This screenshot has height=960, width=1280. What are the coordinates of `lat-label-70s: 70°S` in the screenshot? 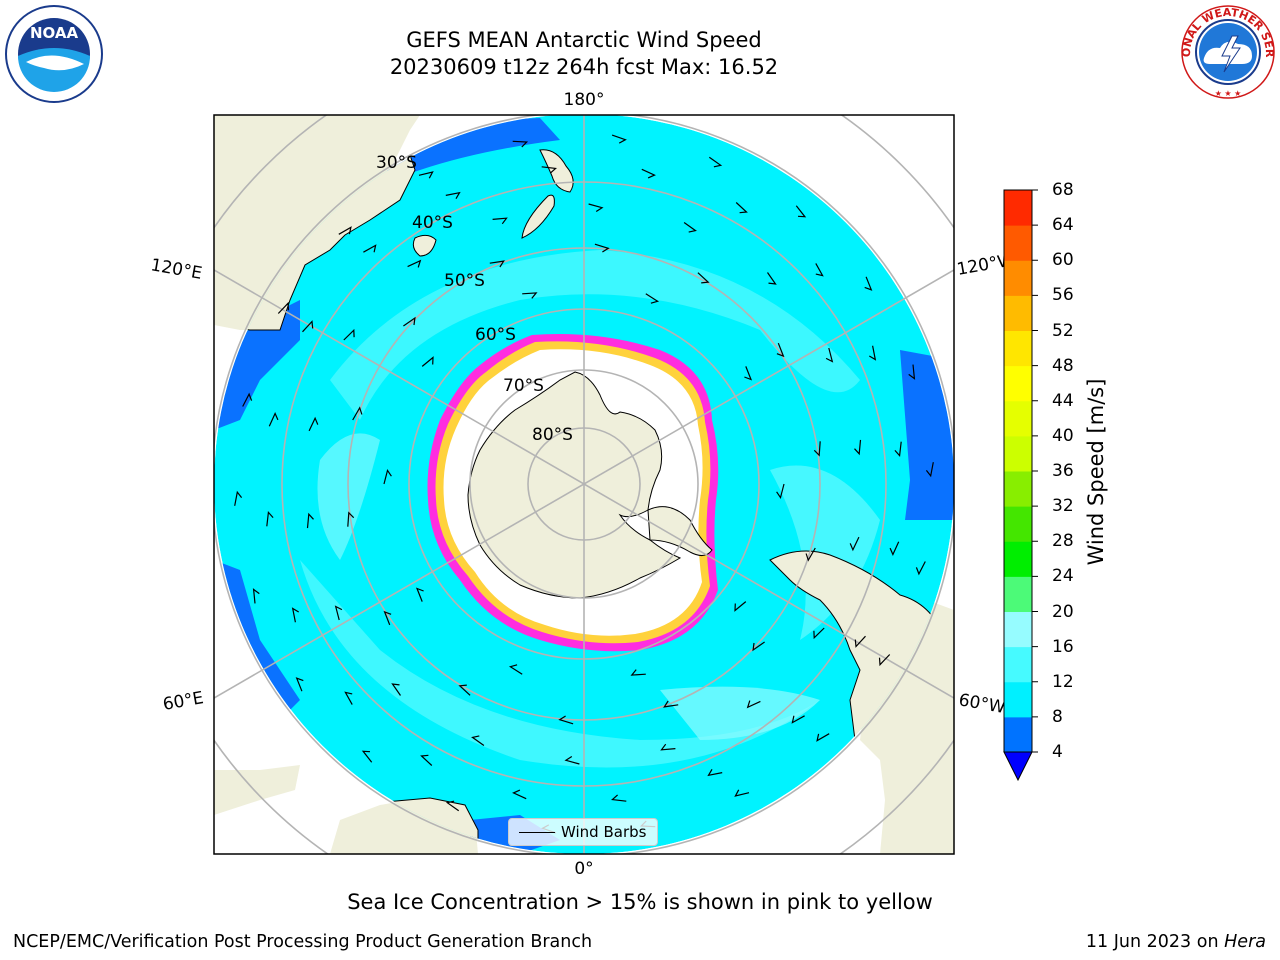 It's located at (523, 386).